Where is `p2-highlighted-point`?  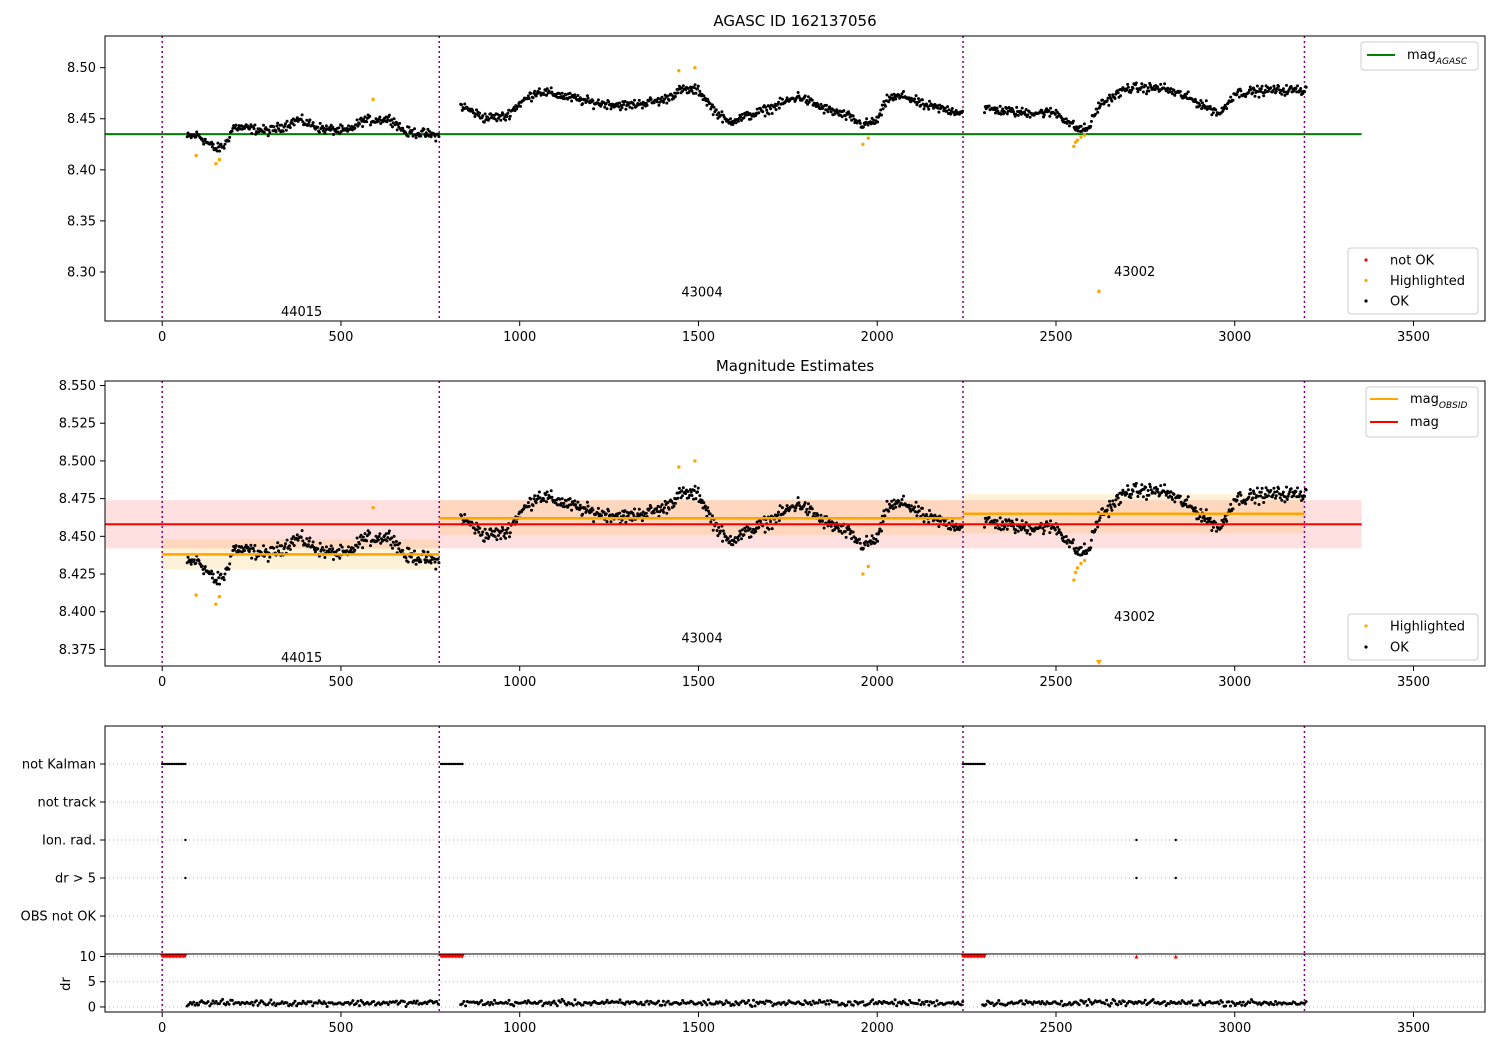
p2-highlighted-point is located at coordinates (679, 467).